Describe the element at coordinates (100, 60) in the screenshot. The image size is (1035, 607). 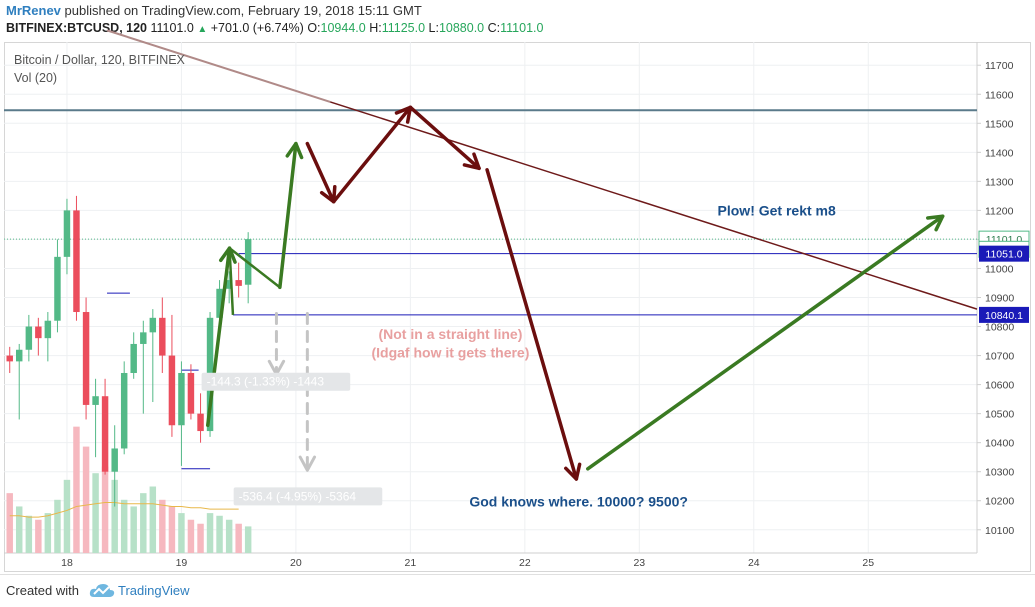
I see `chart-legend-title: Bitcoin / Dollar, 120, BITFINEX` at that location.